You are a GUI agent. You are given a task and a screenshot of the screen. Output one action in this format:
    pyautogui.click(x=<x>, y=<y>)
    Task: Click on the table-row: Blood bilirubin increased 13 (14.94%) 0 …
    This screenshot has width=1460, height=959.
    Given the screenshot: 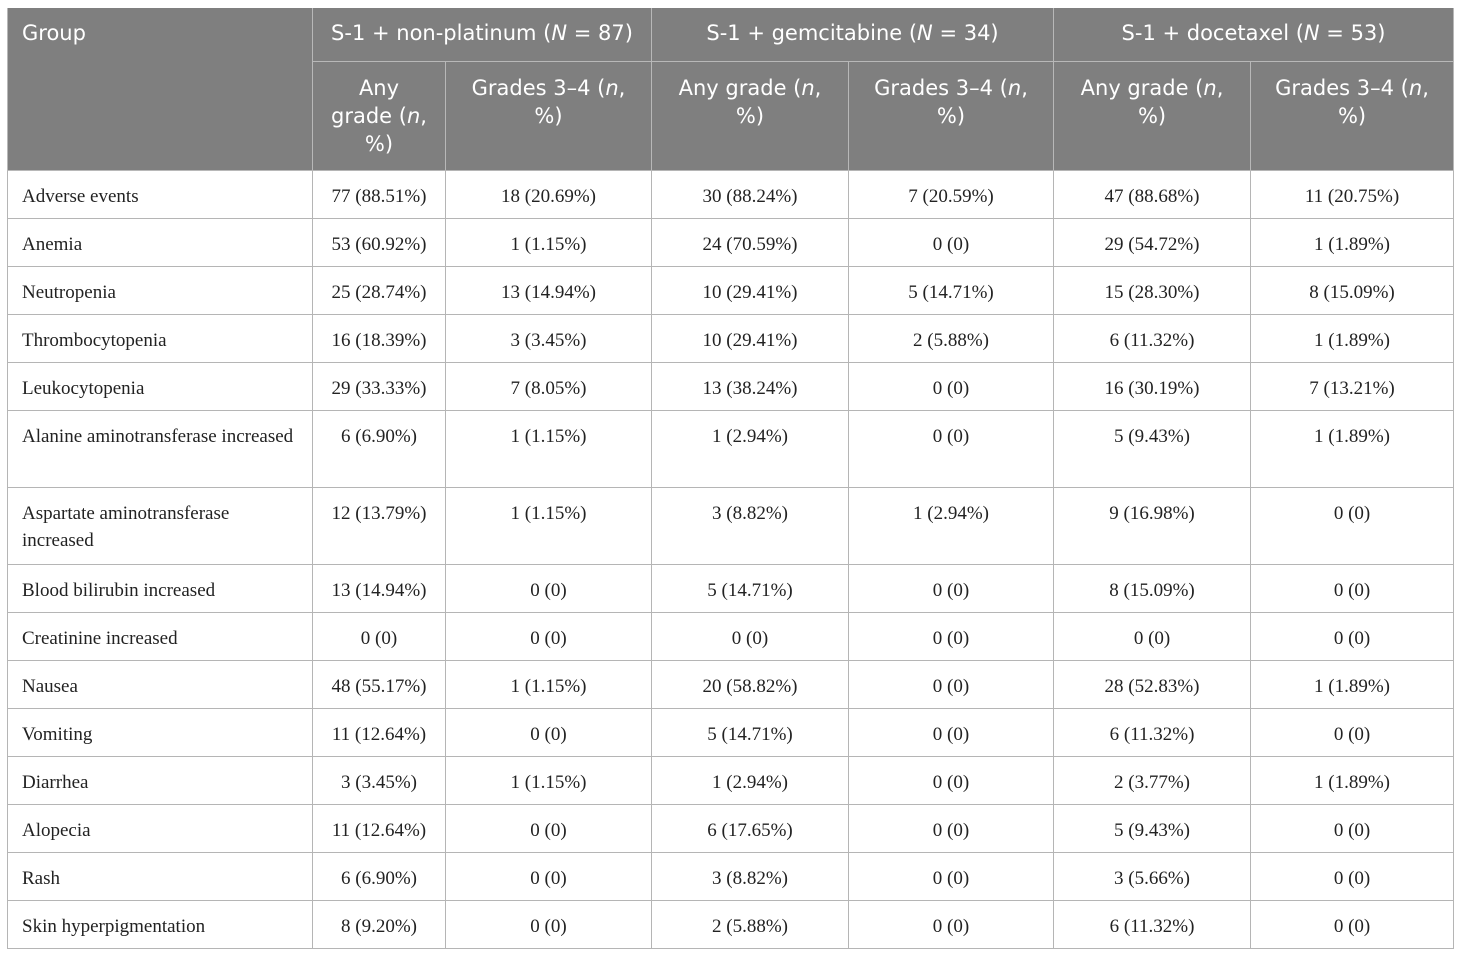 What is the action you would take?
    pyautogui.click(x=731, y=588)
    